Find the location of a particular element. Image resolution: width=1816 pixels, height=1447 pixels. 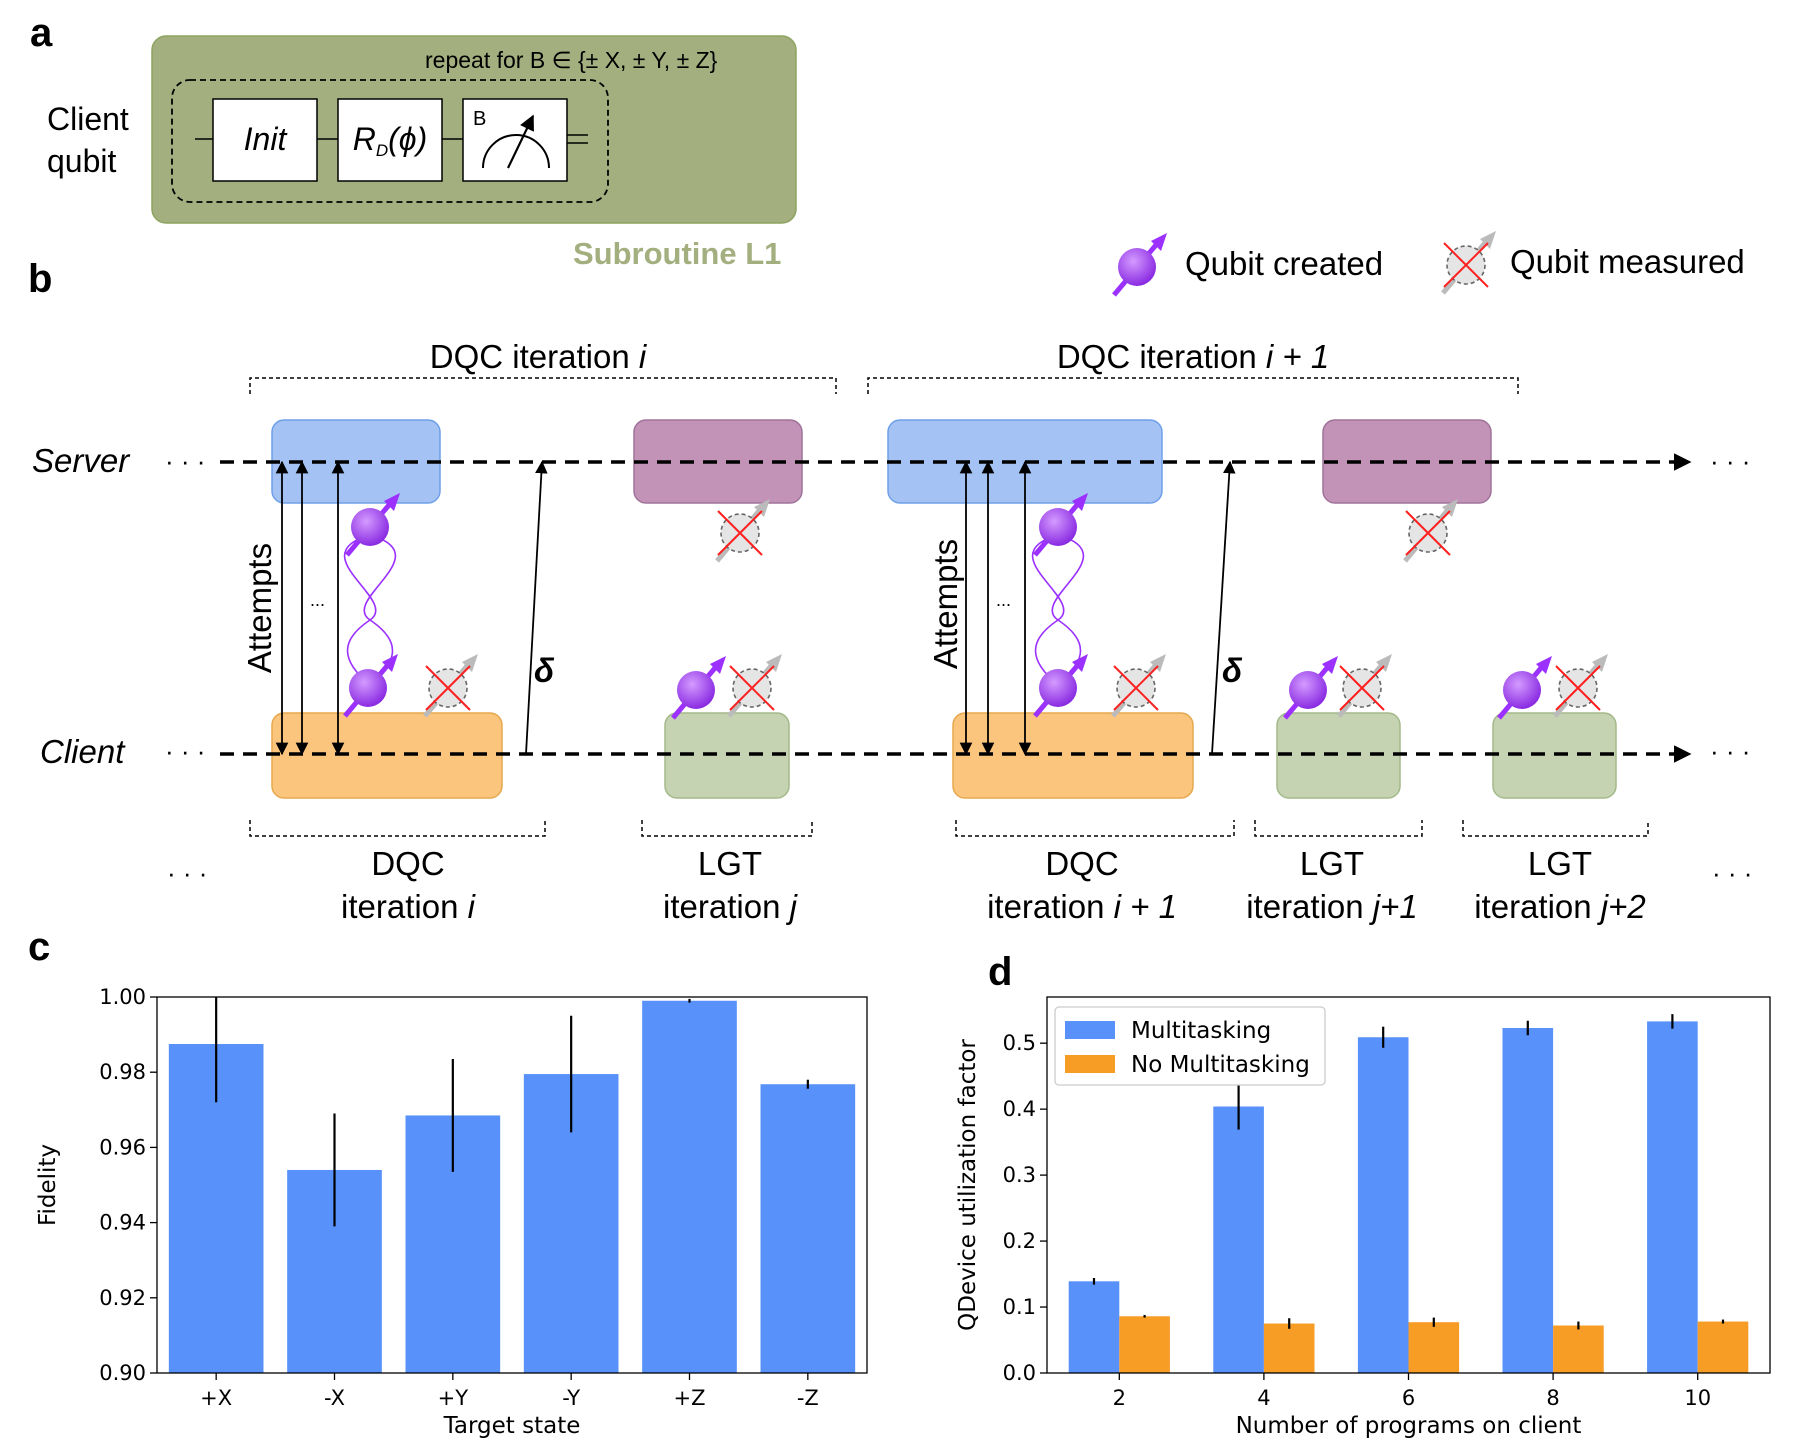

repeat-text: repeat for B ∈ {± X, ± Y, ± Z} is located at coordinates (571, 60).